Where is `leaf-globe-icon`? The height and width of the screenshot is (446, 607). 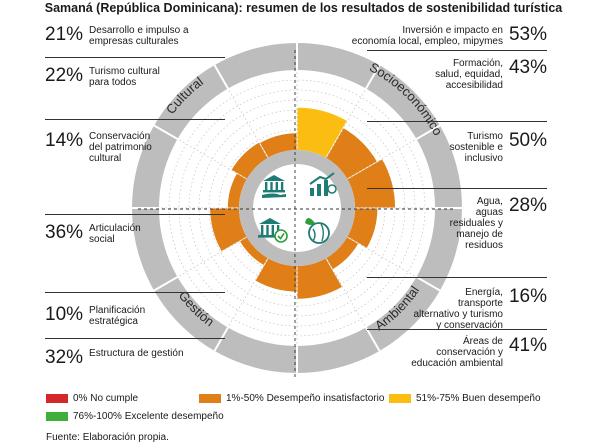
leaf-globe-icon is located at coordinates (317, 231).